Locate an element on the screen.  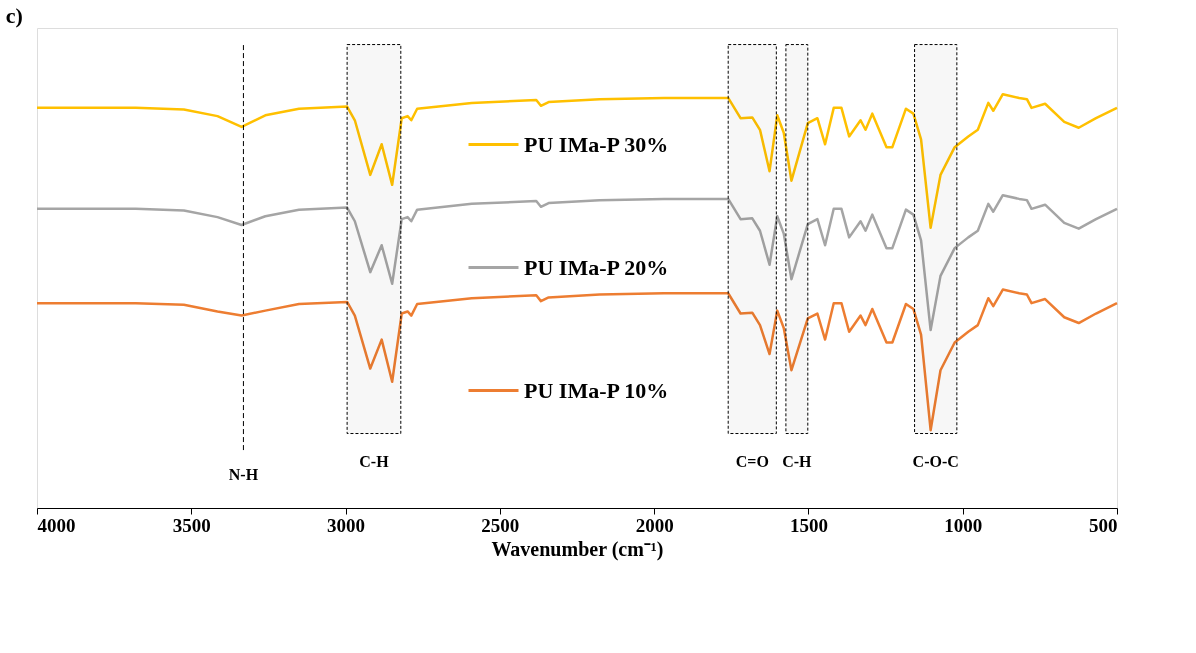
x-tick-label: 1000 is located at coordinates (963, 525).